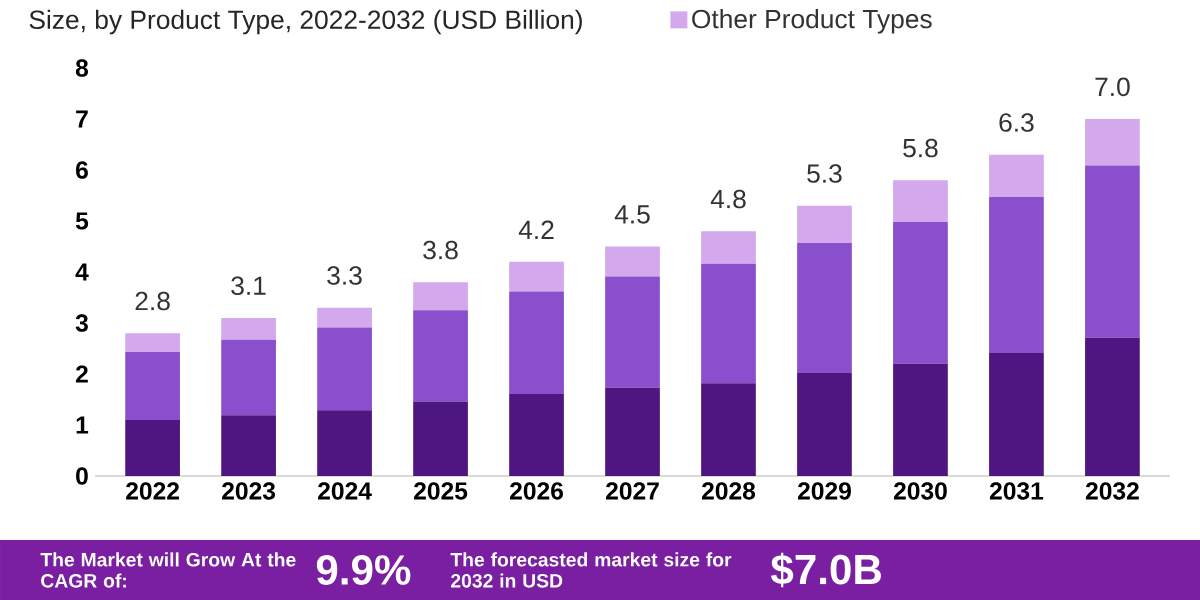 The height and width of the screenshot is (600, 1200). I want to click on y-tick-label: 7, so click(82, 119).